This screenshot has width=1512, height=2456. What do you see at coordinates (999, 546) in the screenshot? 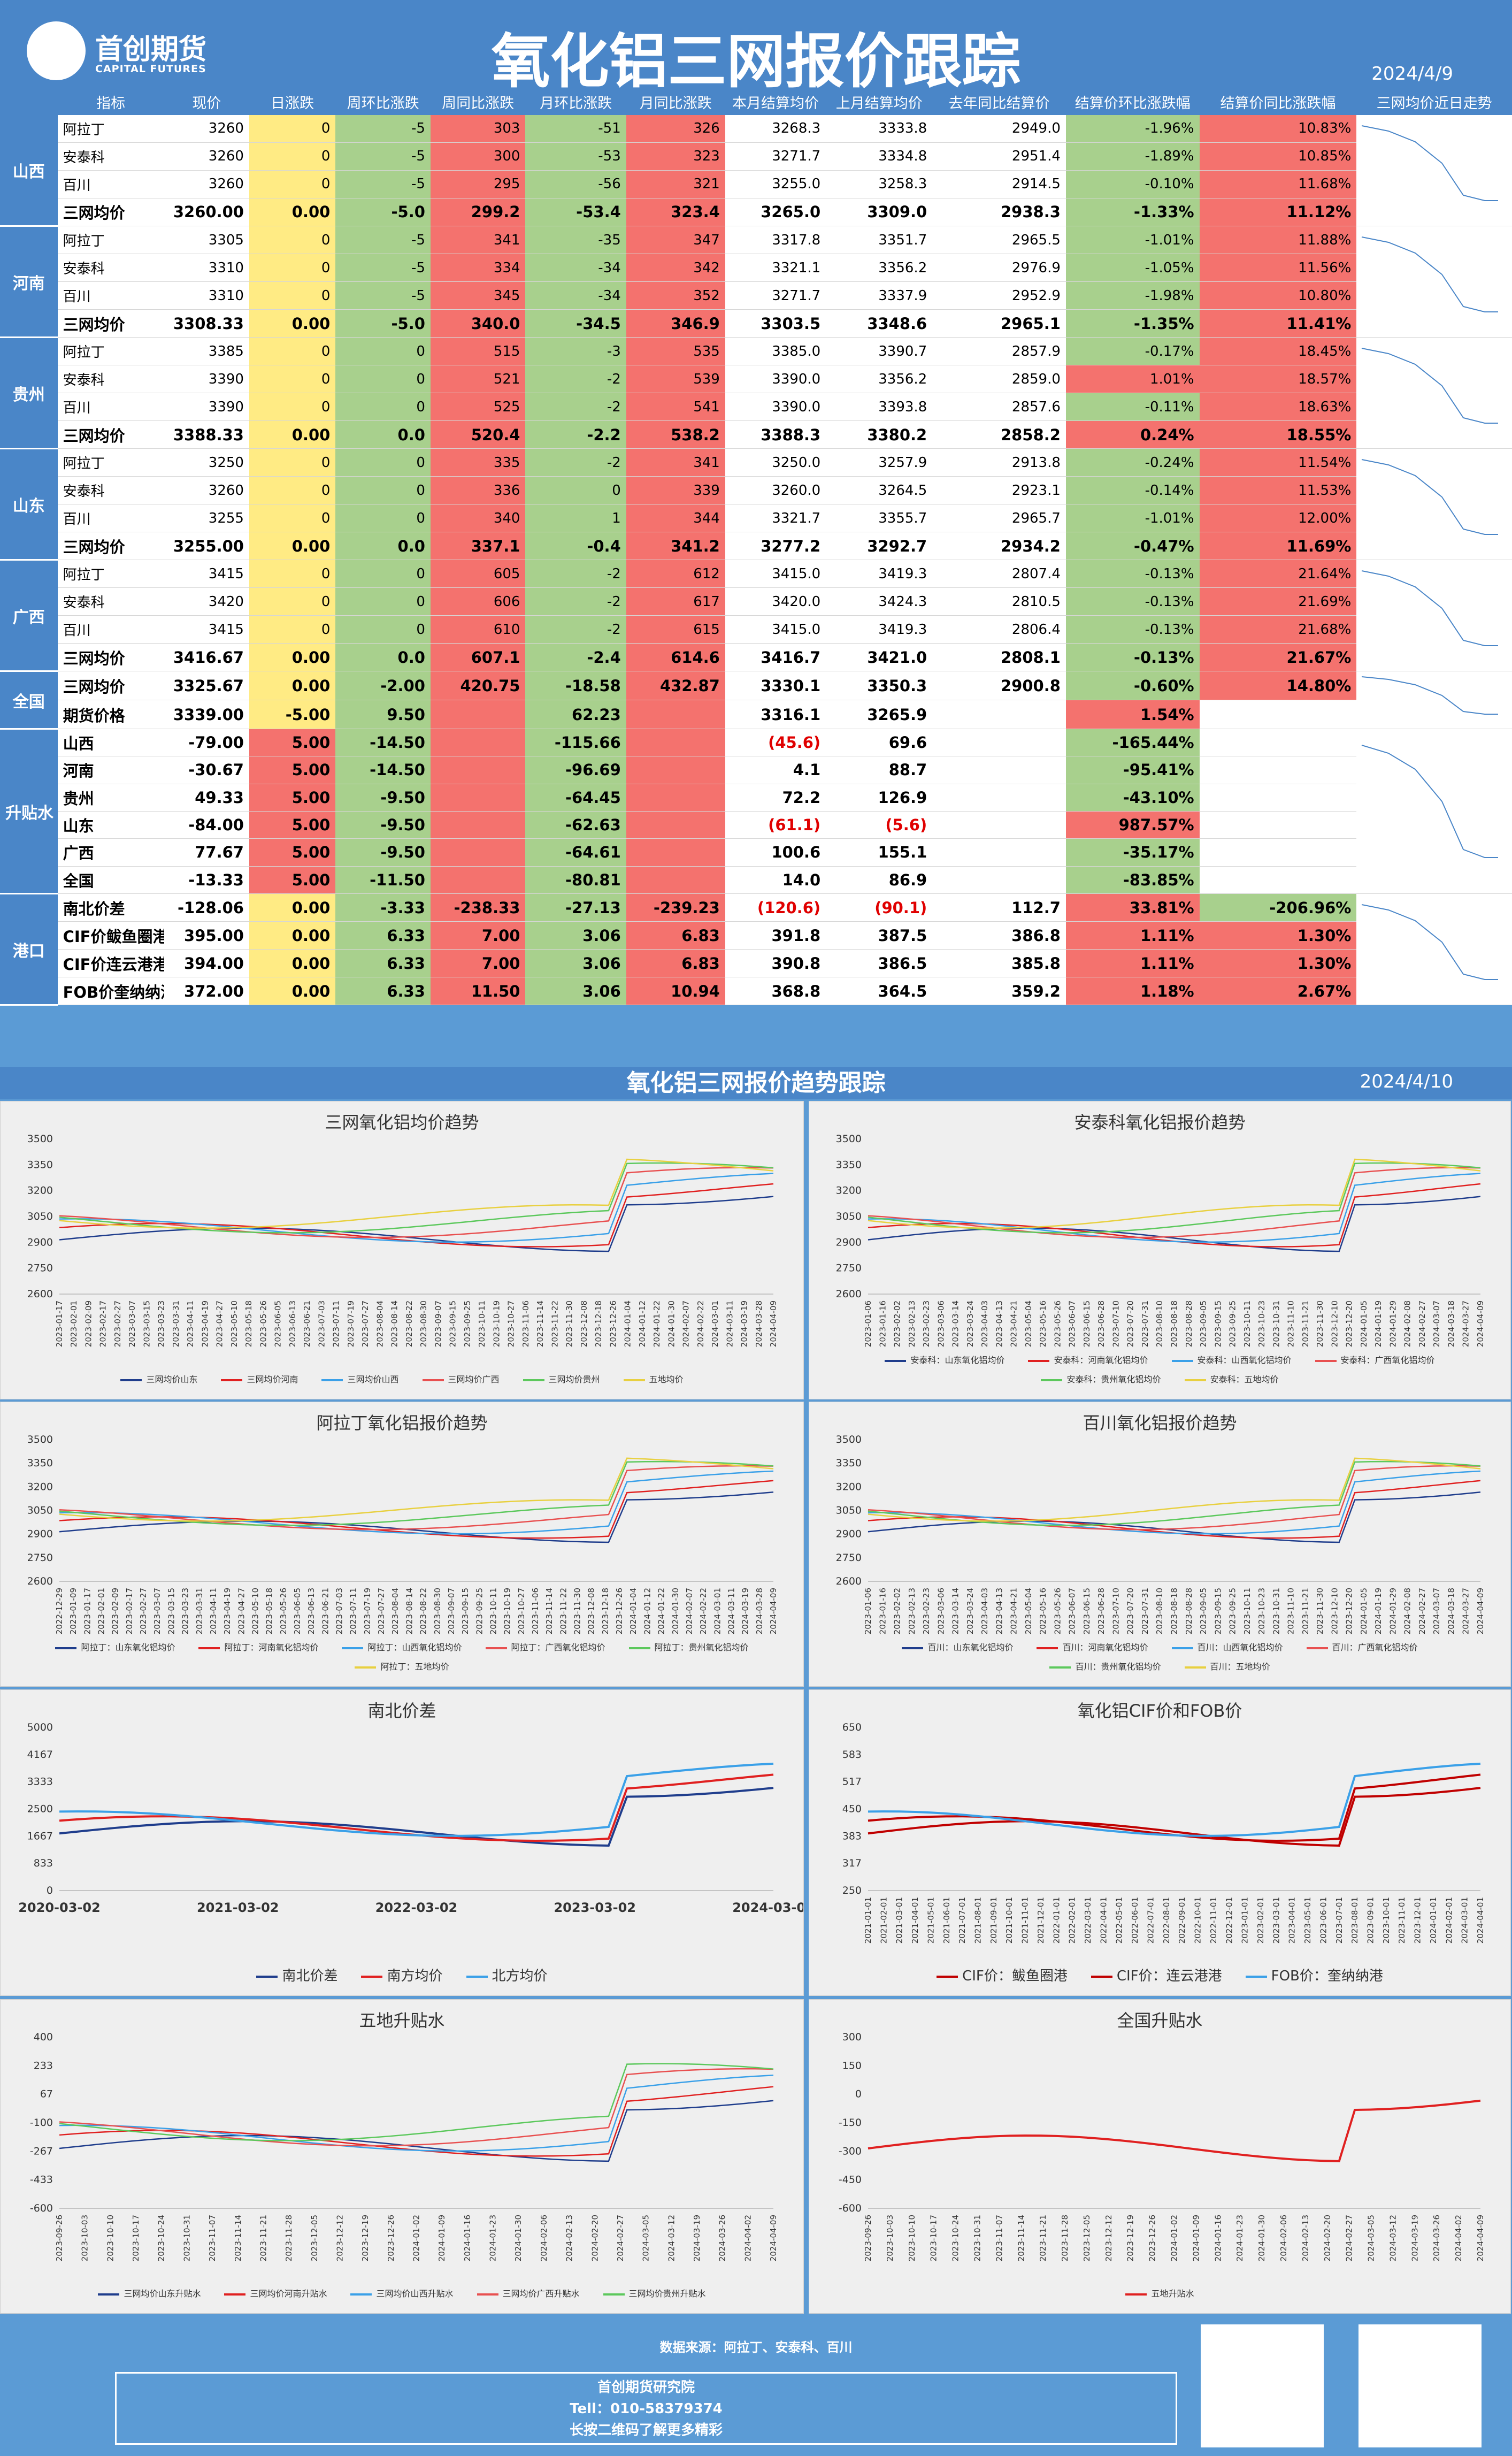
I see `table-cell: 2934.2` at bounding box center [999, 546].